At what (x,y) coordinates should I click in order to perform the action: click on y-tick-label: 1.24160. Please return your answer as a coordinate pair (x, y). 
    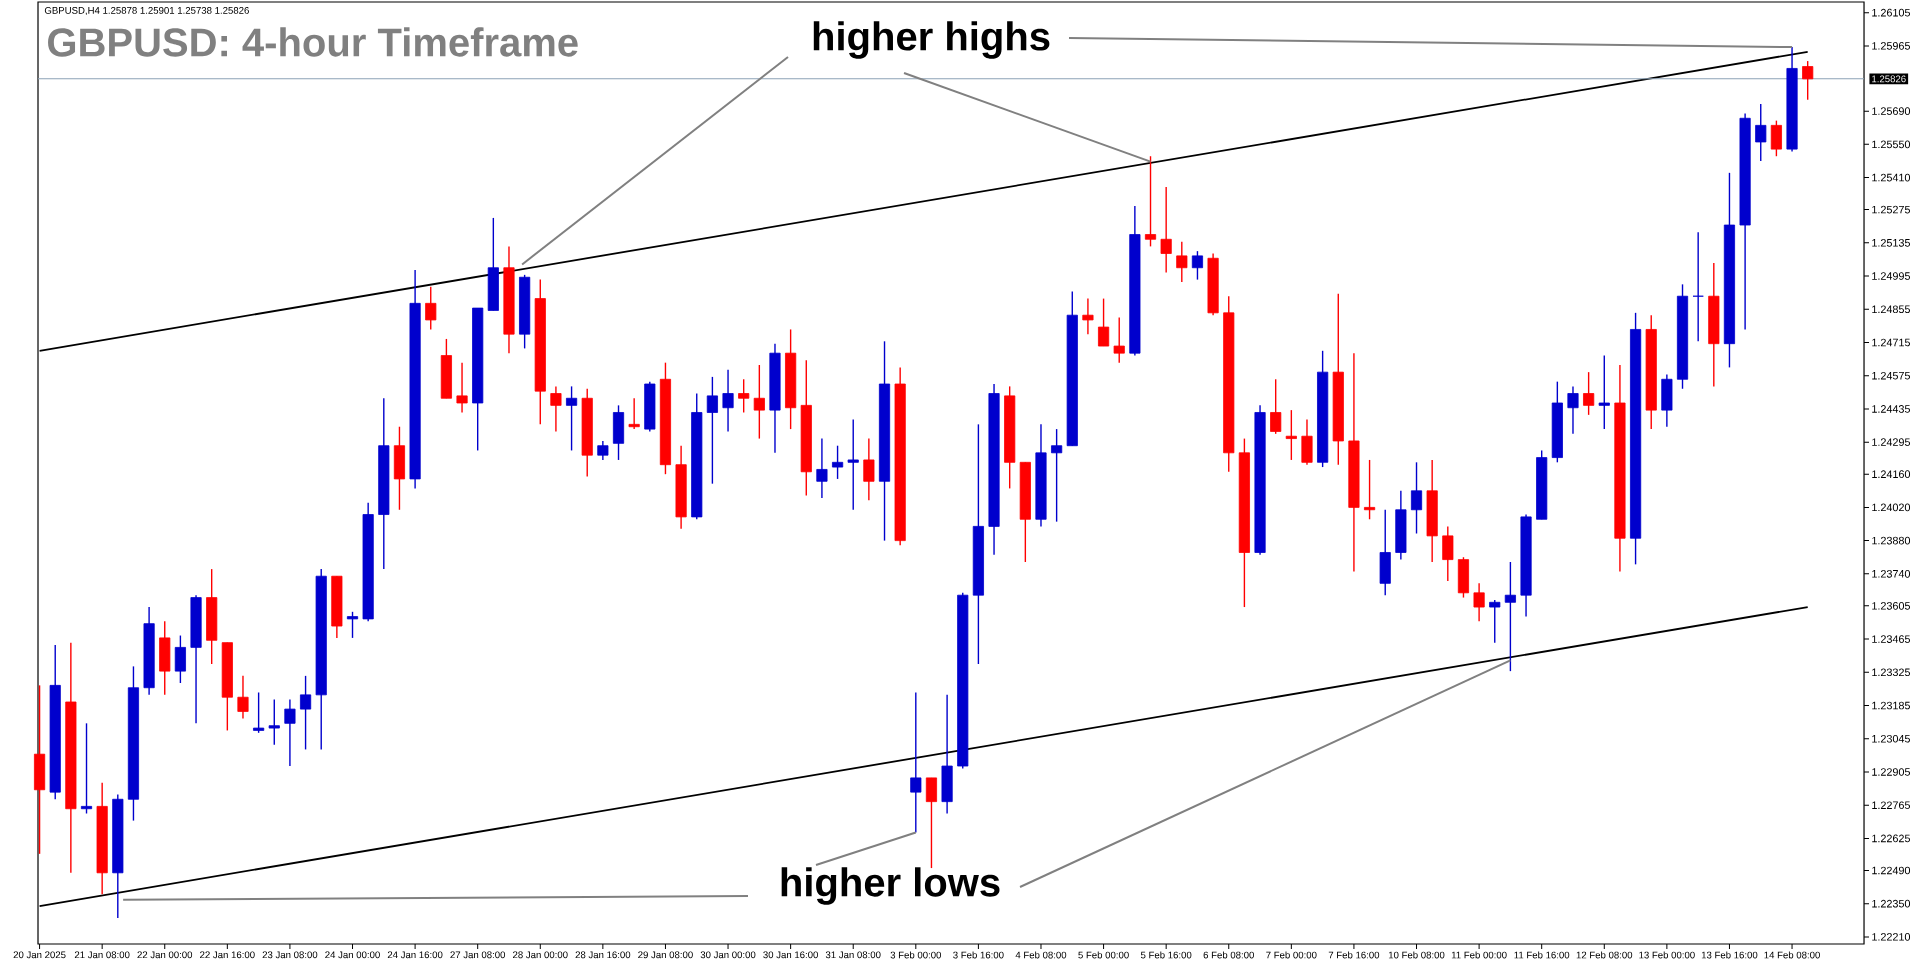
    Looking at the image, I should click on (1891, 474).